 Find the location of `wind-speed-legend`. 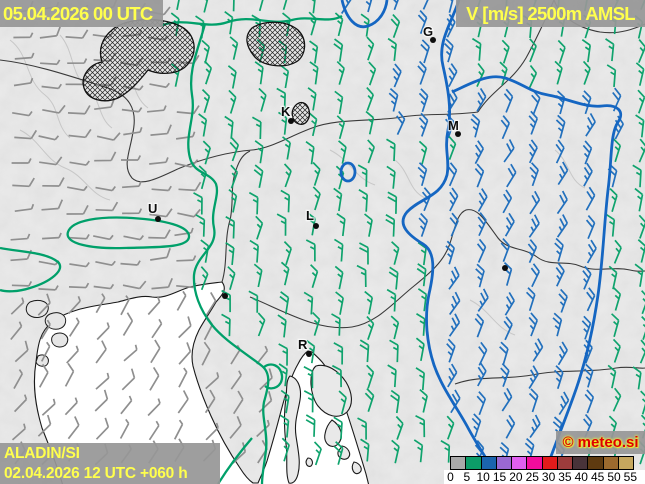

wind-speed-legend is located at coordinates (542, 463).